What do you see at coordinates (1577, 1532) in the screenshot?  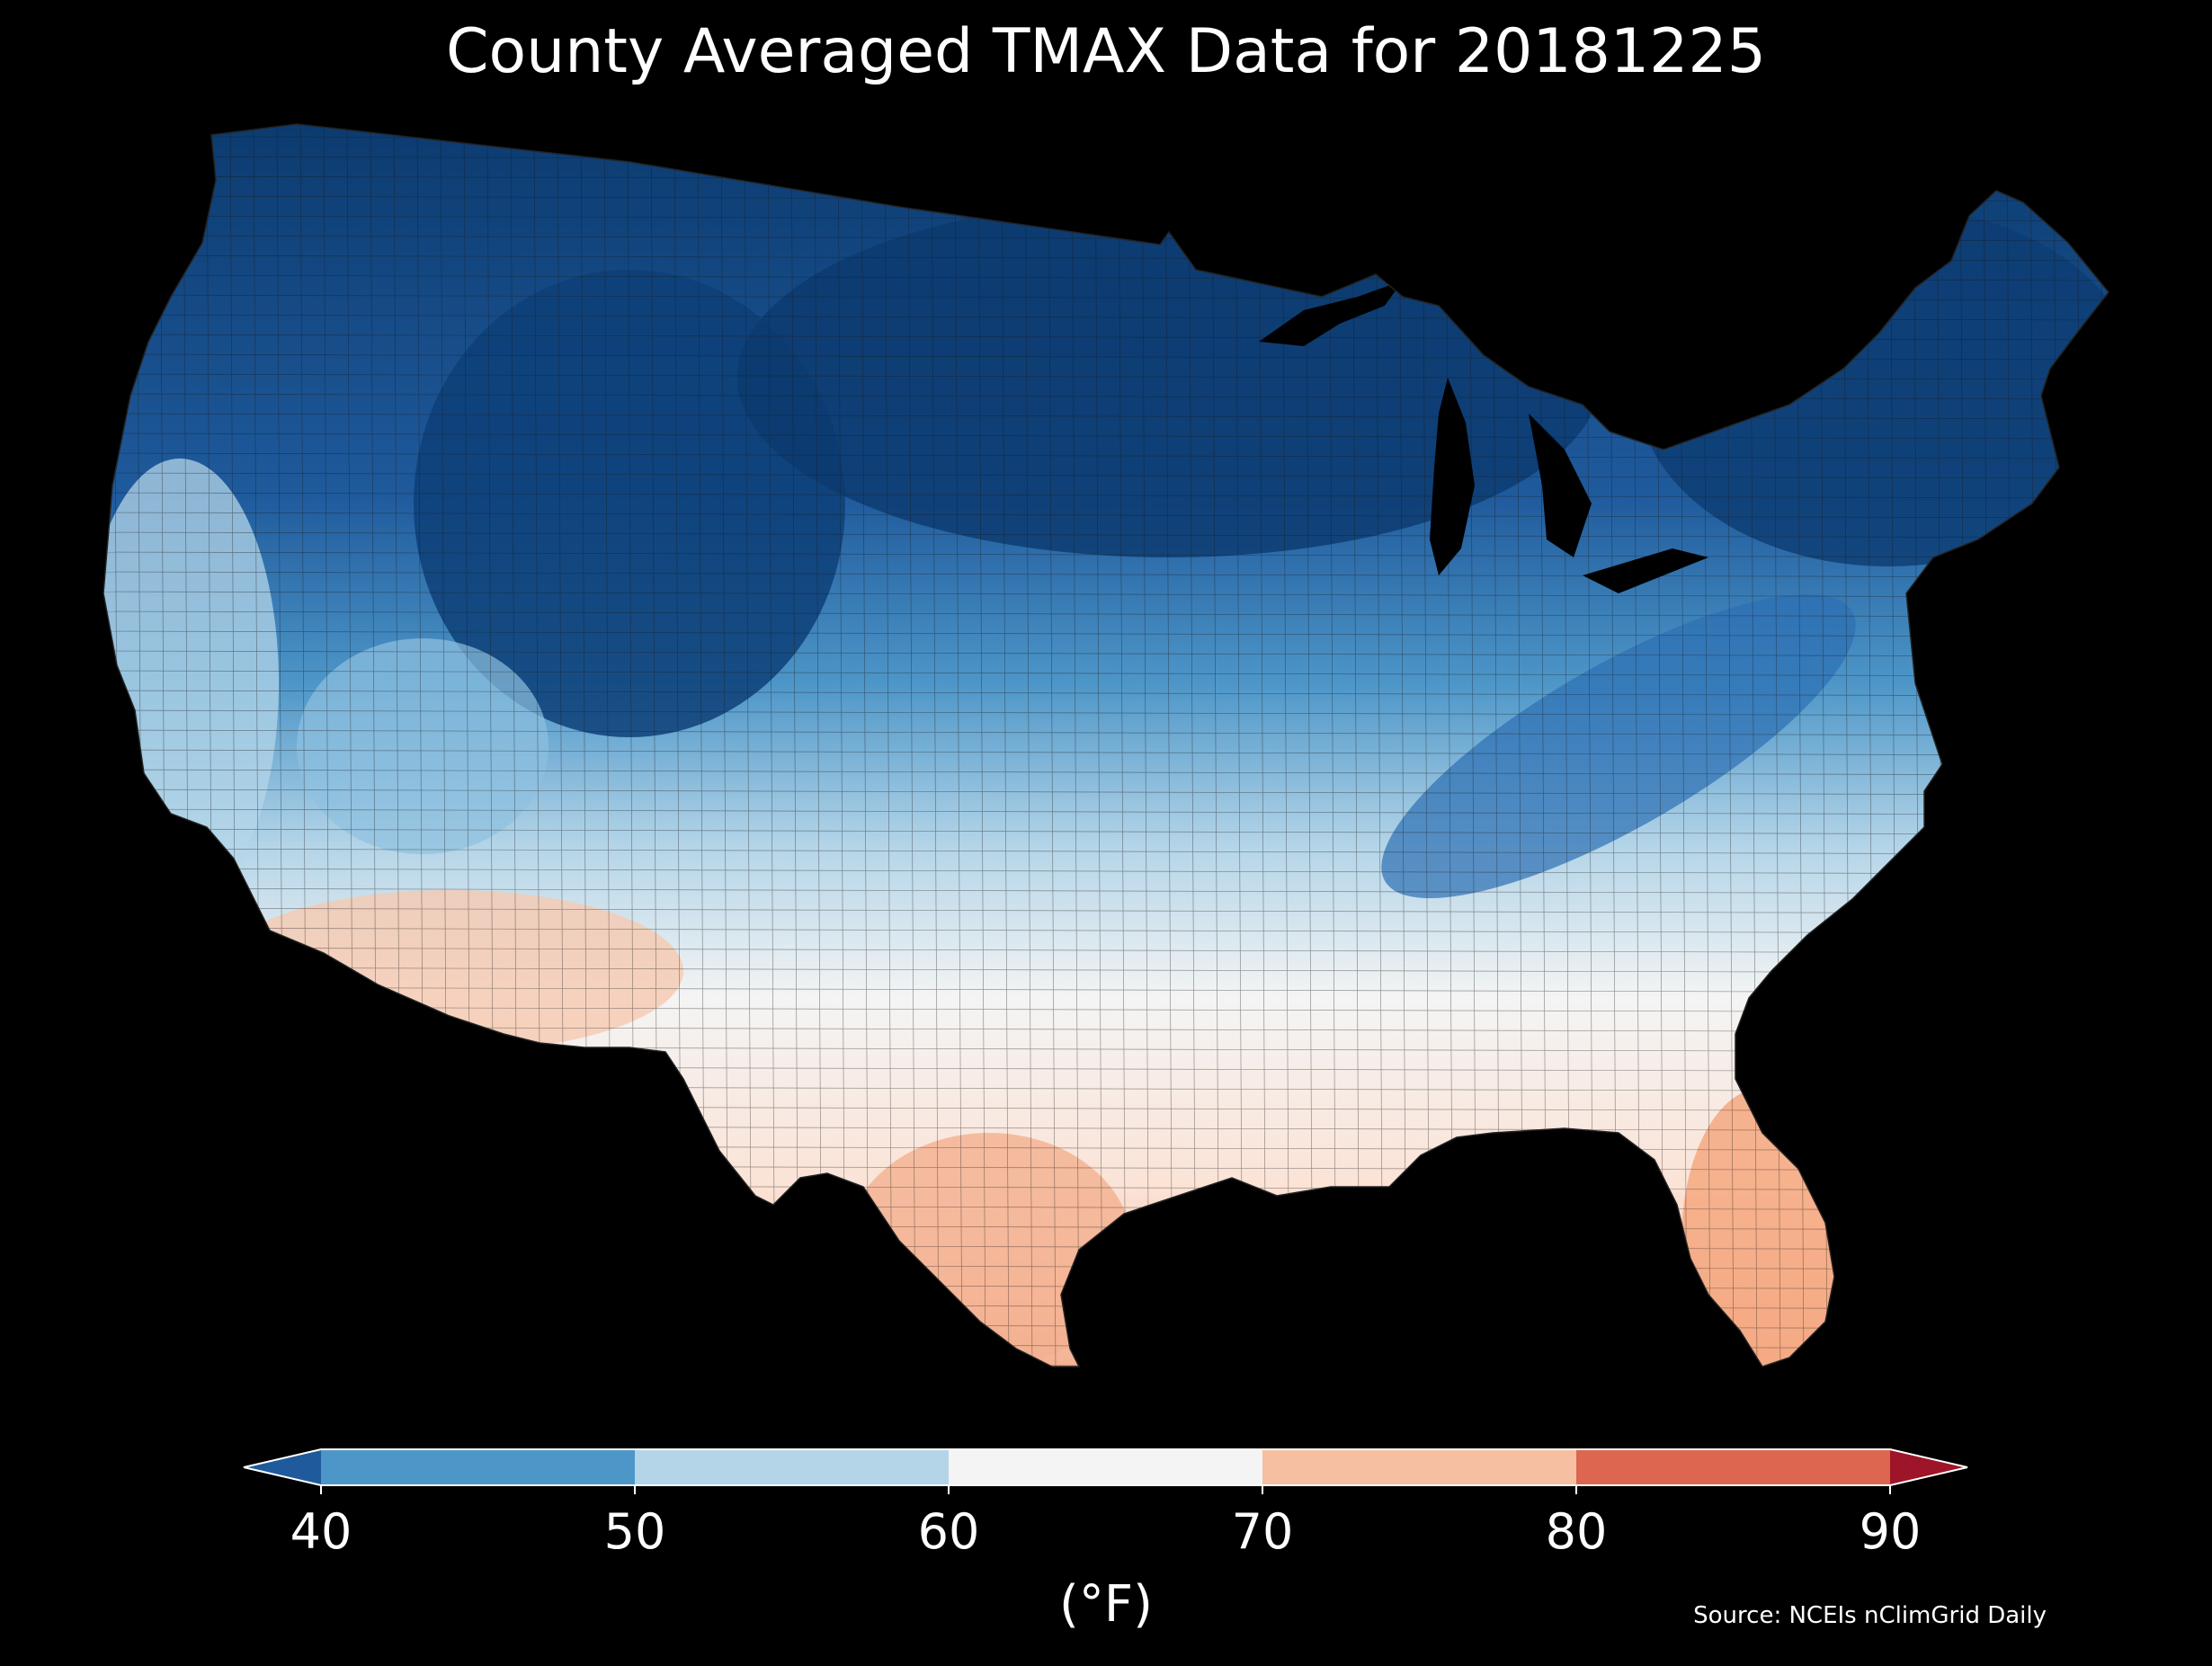 I see `colorbar-tick-label: 80` at bounding box center [1577, 1532].